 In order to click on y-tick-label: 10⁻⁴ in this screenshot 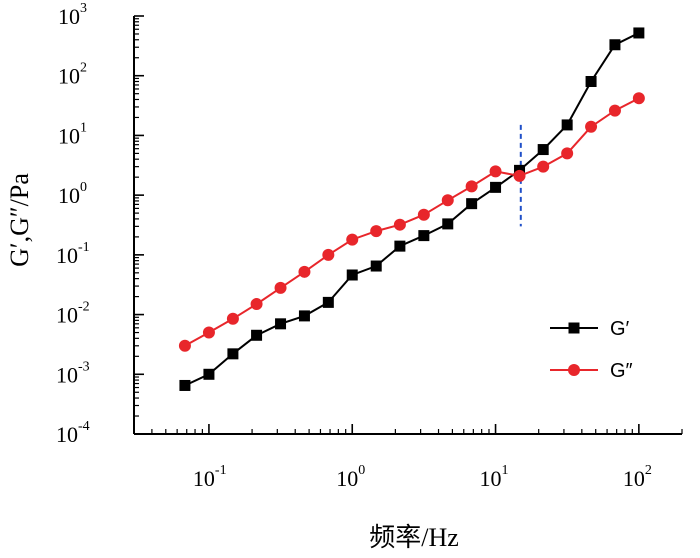, I will do `click(73, 433)`.